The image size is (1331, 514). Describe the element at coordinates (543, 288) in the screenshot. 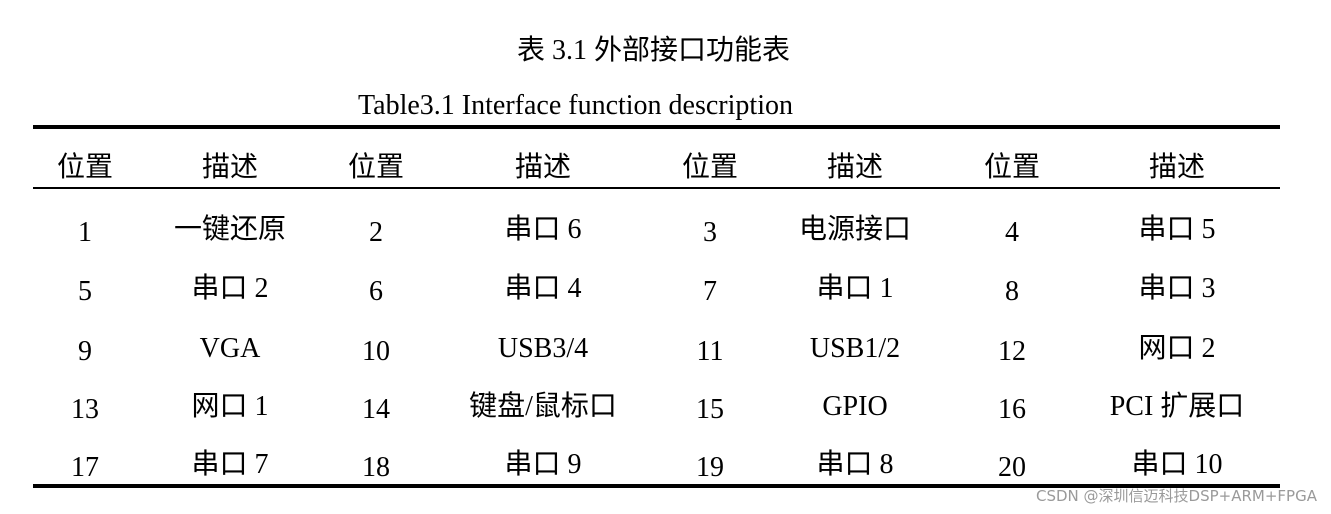

I see `description-cell: 串口 4` at that location.